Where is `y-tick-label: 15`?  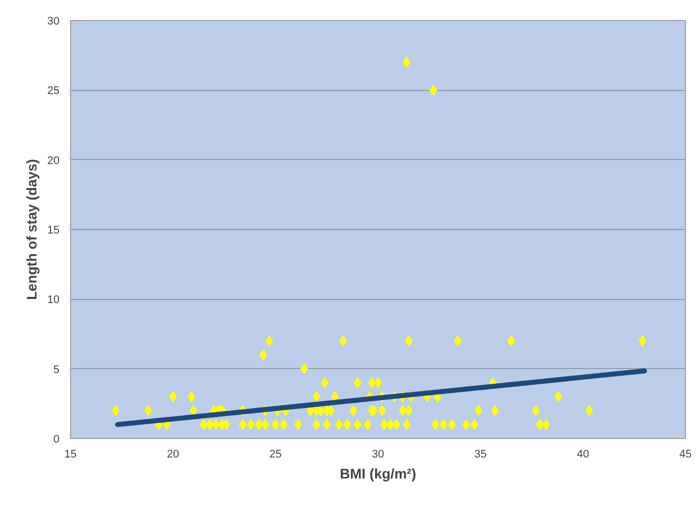
y-tick-label: 15 is located at coordinates (53, 230).